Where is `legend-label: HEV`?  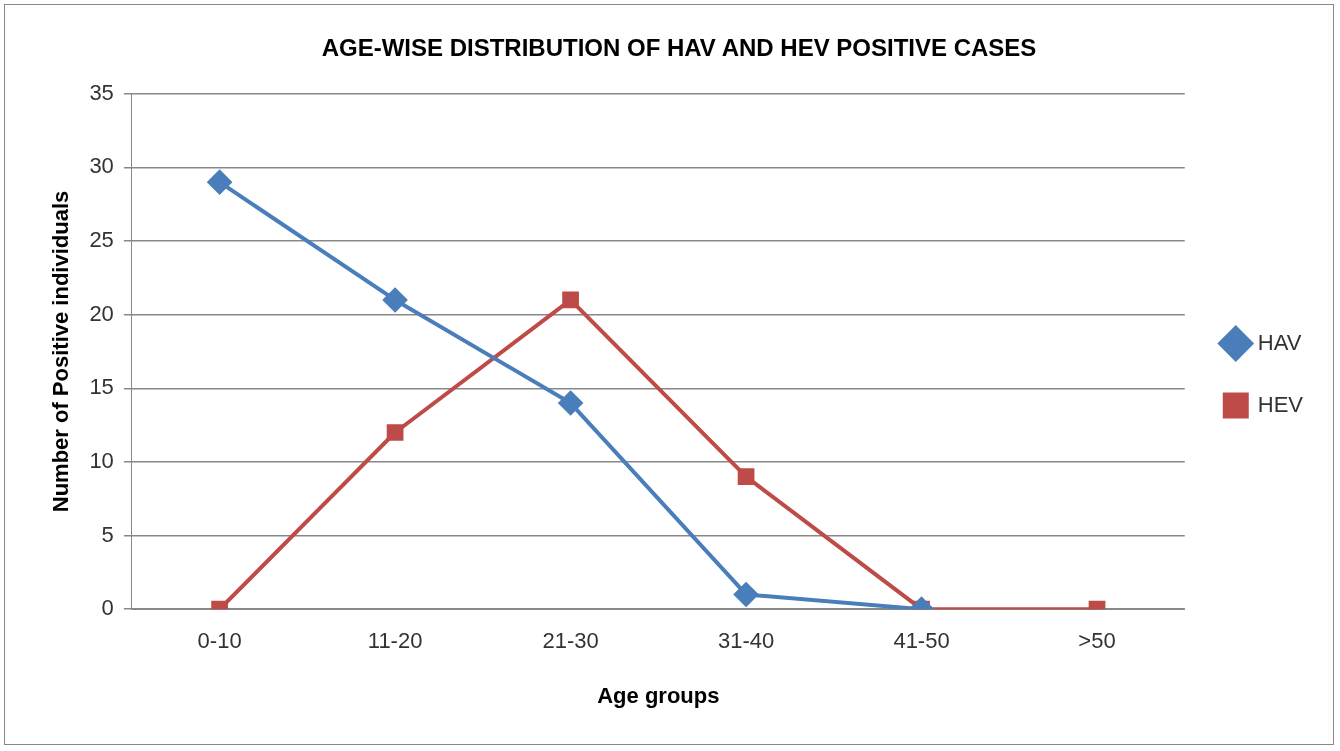
legend-label: HEV is located at coordinates (1280, 404).